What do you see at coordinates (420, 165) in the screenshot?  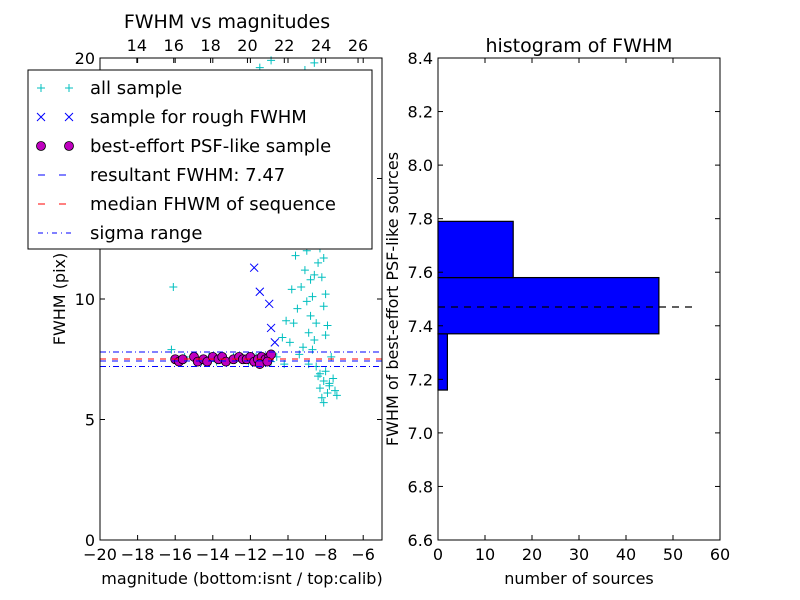 I see `y-tick-label: 8.0` at bounding box center [420, 165].